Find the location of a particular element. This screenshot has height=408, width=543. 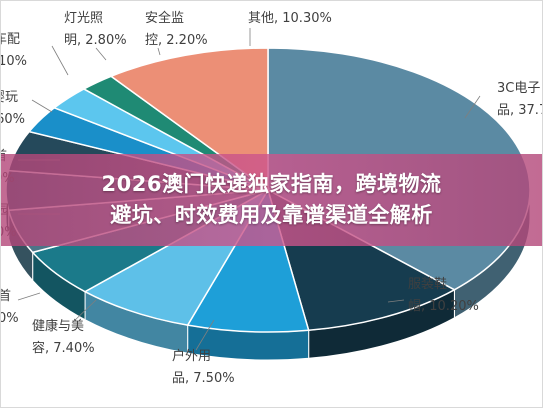

slice-label: 容, 7.40% is located at coordinates (63, 348).